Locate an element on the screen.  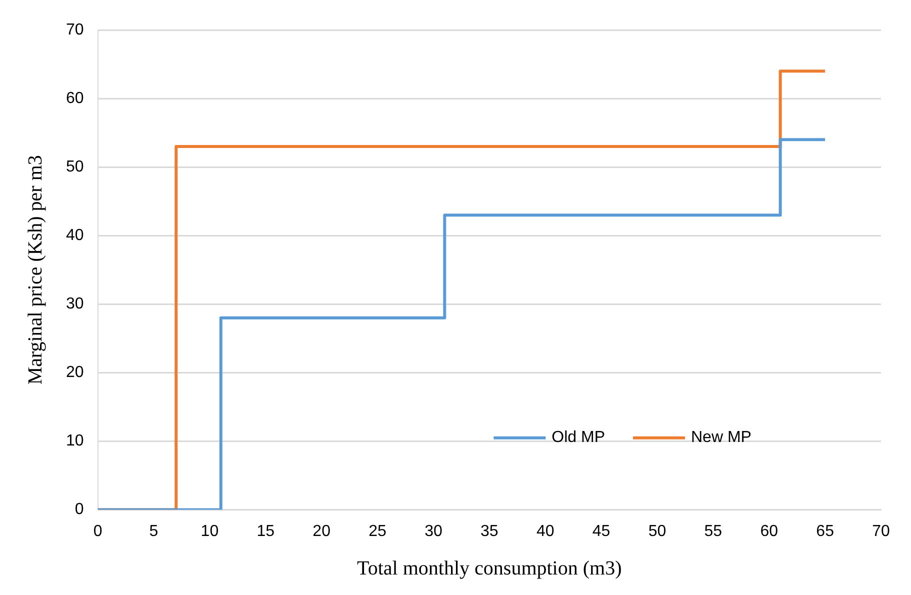
x-tick-label: 25 is located at coordinates (377, 531).